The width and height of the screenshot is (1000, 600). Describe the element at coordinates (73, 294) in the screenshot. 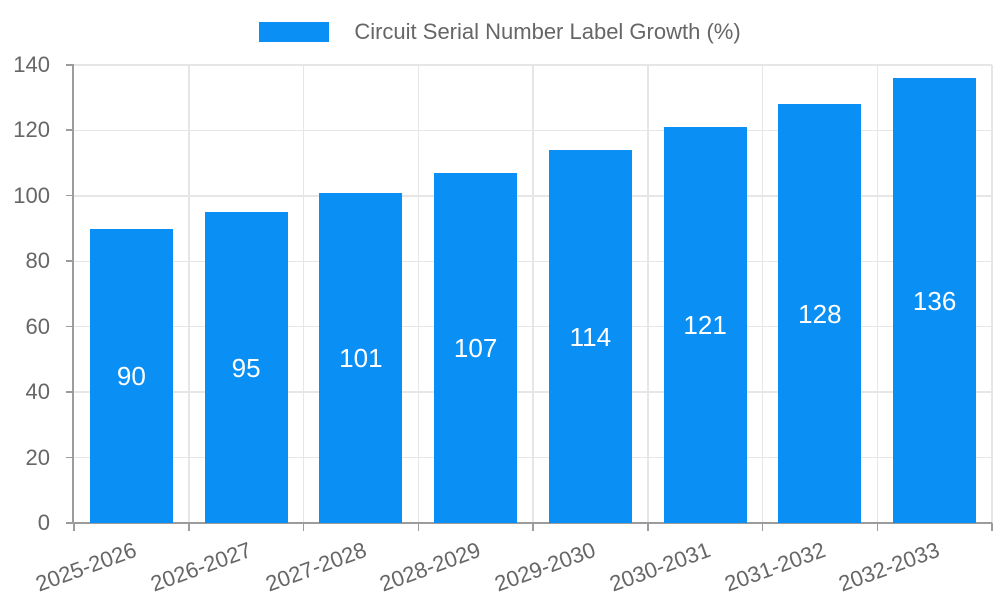

I see `y-axis-line` at that location.